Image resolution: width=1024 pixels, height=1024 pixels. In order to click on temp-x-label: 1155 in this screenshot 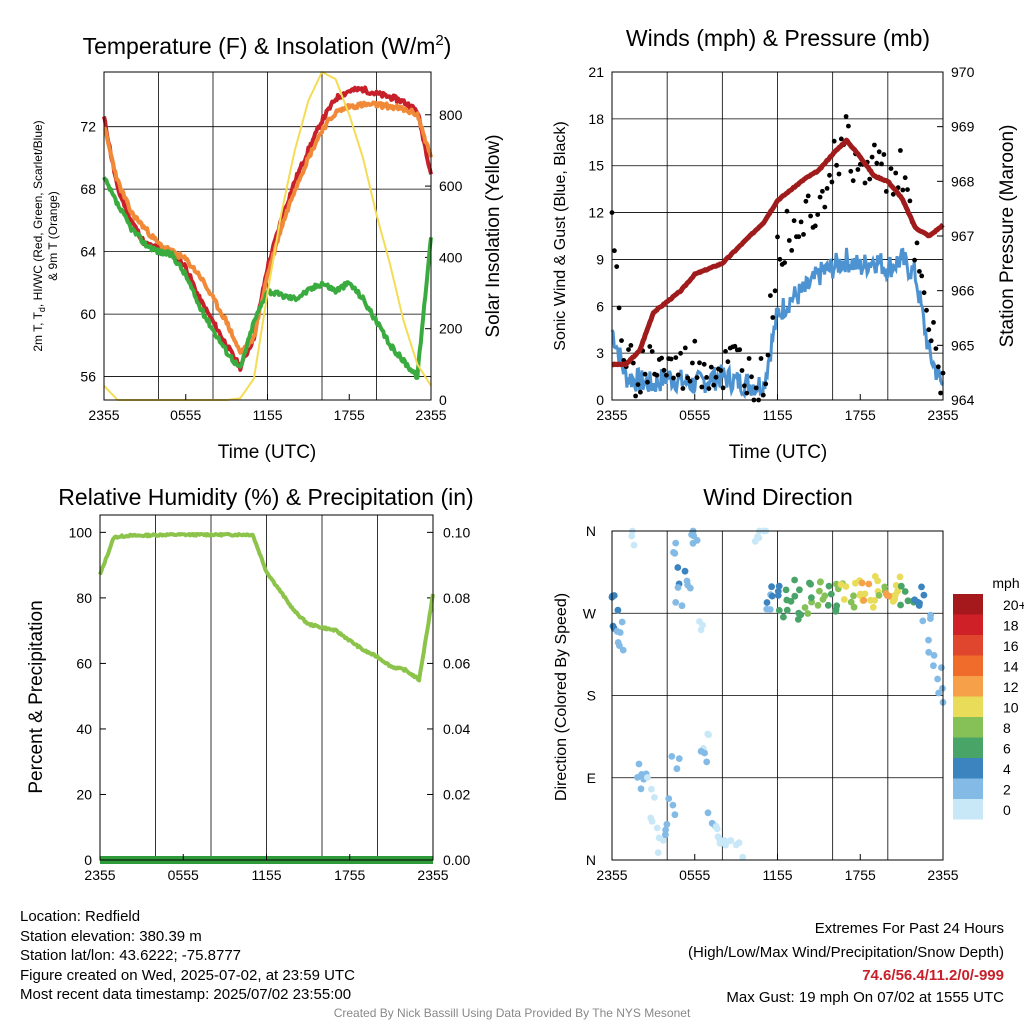, I will do `click(267, 415)`.